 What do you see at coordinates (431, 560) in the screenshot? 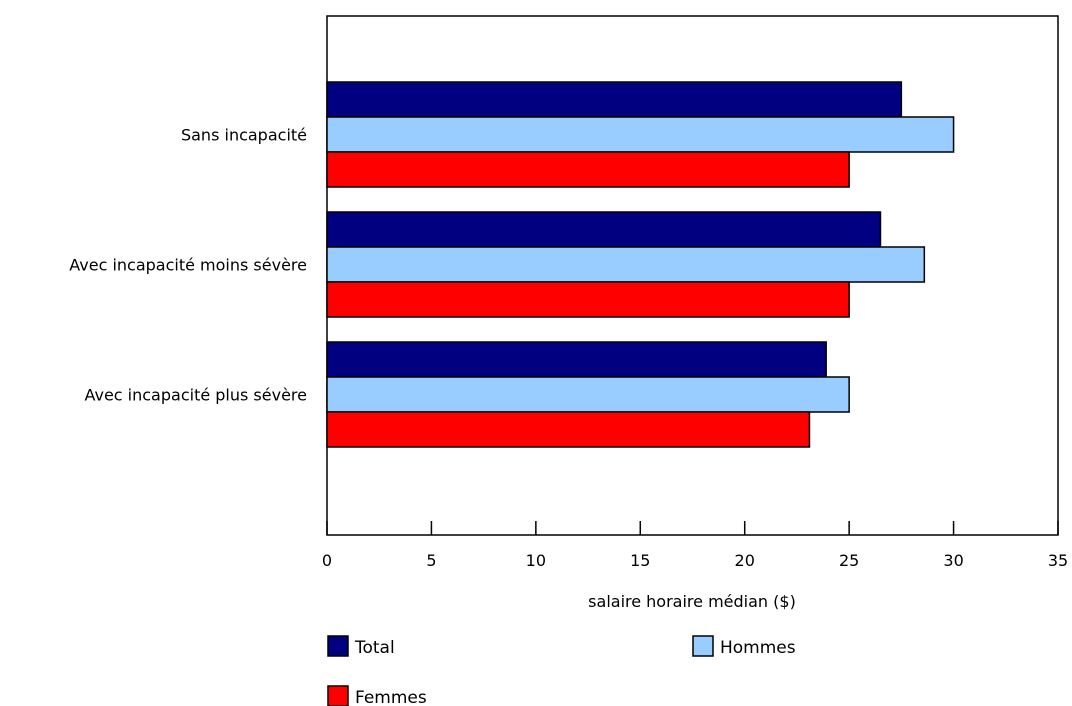
I see `x-tick-label: 5` at bounding box center [431, 560].